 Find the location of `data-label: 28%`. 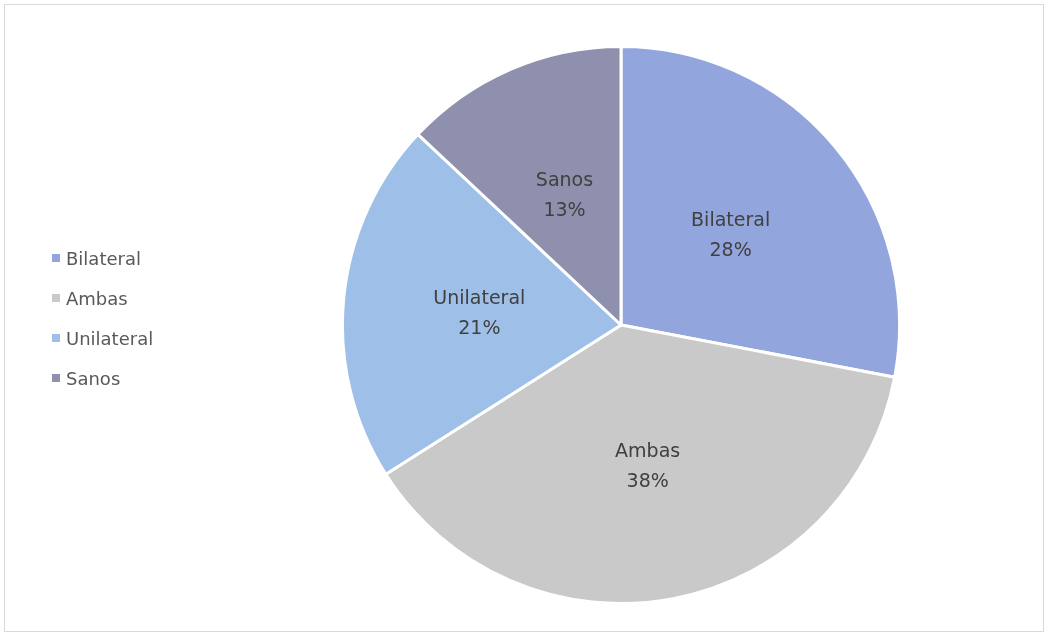

data-label: 28% is located at coordinates (730, 249).